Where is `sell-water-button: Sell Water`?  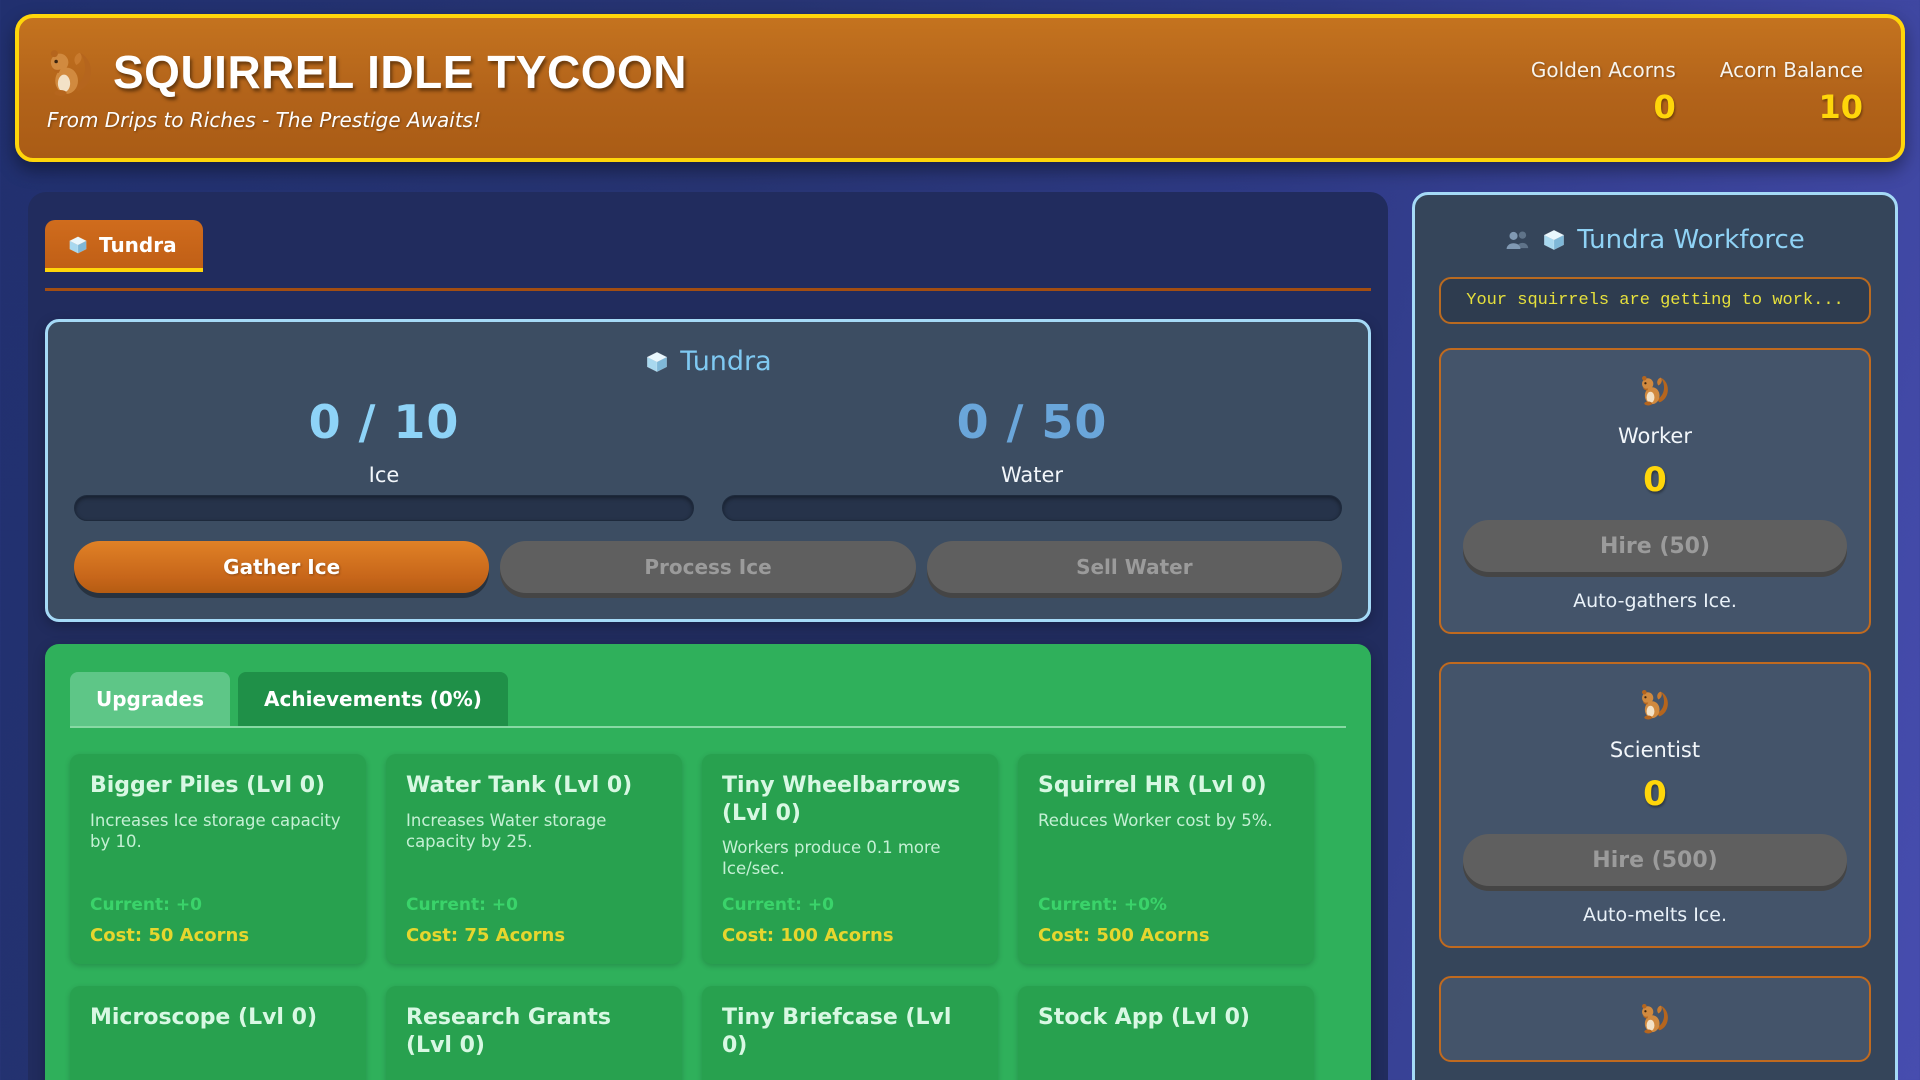
sell-water-button: Sell Water is located at coordinates (1134, 567).